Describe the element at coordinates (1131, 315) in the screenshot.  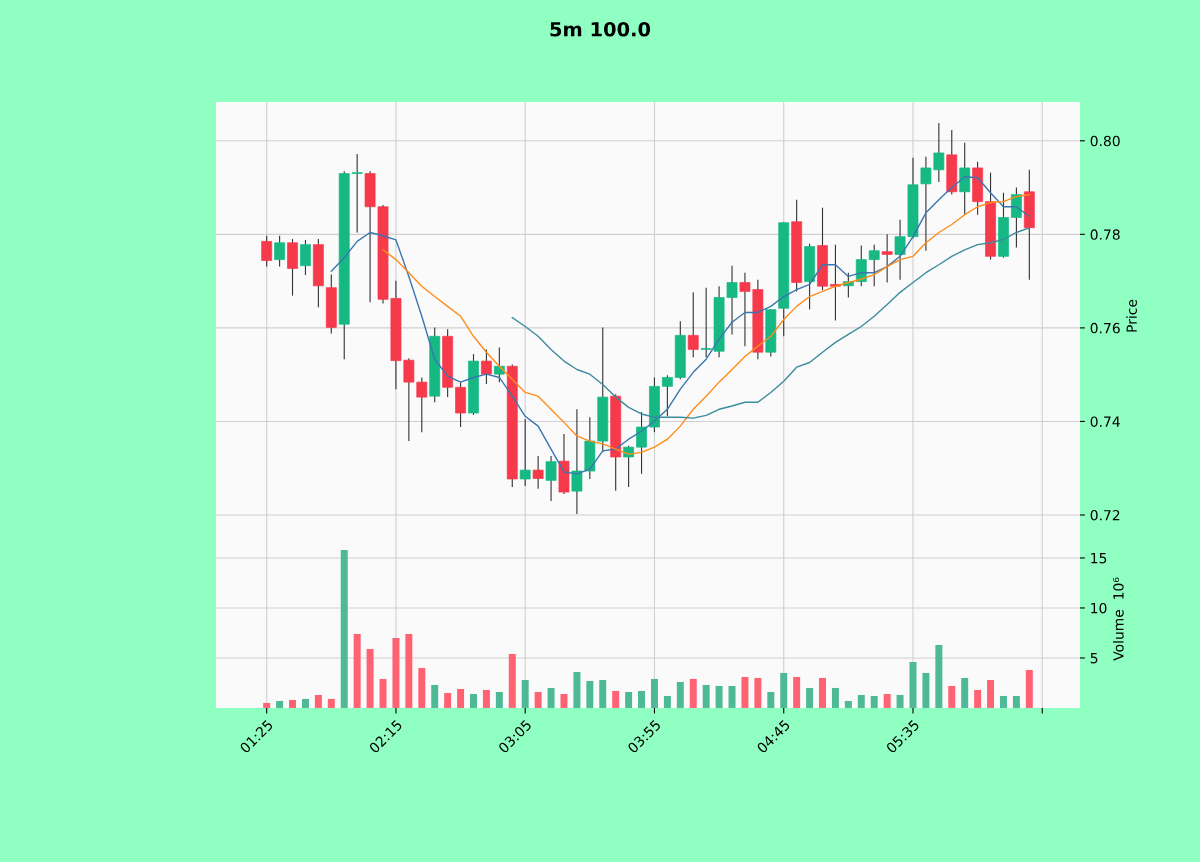
I see `y-axis-title: Price` at that location.